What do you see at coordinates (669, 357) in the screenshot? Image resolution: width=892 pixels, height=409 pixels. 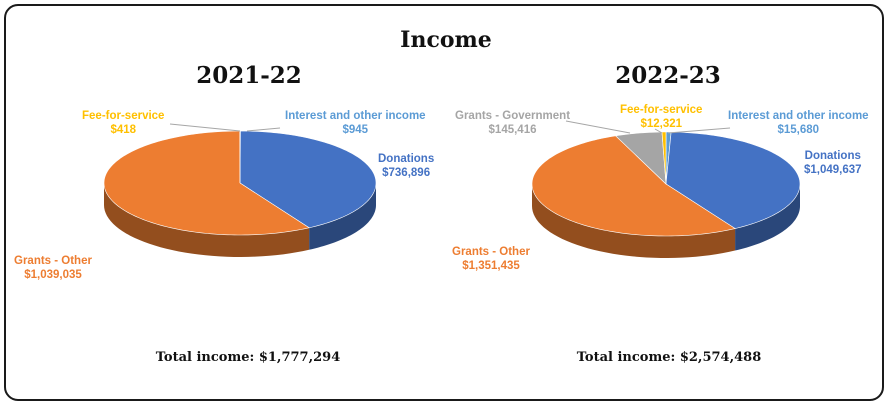 I see `total-income-2022-23: Total income: $2,574,488` at bounding box center [669, 357].